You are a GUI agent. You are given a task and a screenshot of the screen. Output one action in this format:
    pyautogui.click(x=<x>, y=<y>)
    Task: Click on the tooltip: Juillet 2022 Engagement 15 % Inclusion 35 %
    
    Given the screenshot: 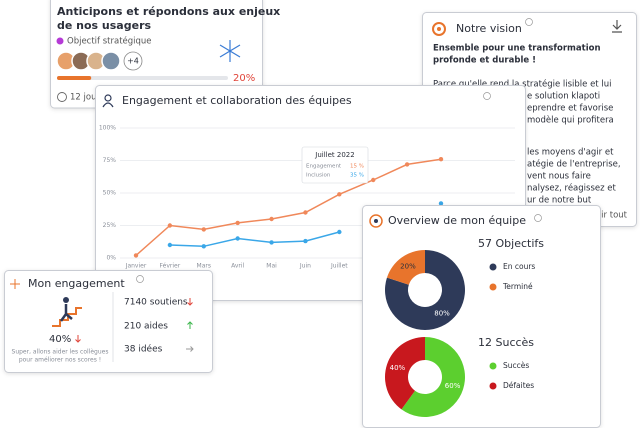 What is the action you would take?
    pyautogui.click(x=335, y=165)
    